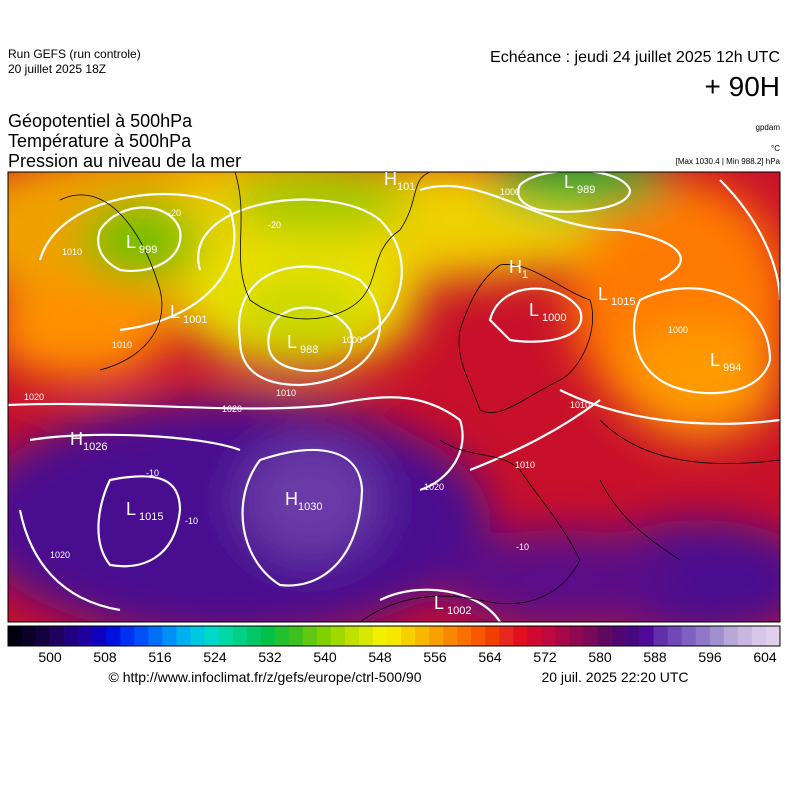 This screenshot has width=788, height=794. What do you see at coordinates (57, 69) in the screenshot?
I see `run-date: 20 juillet 2025 18Z` at bounding box center [57, 69].